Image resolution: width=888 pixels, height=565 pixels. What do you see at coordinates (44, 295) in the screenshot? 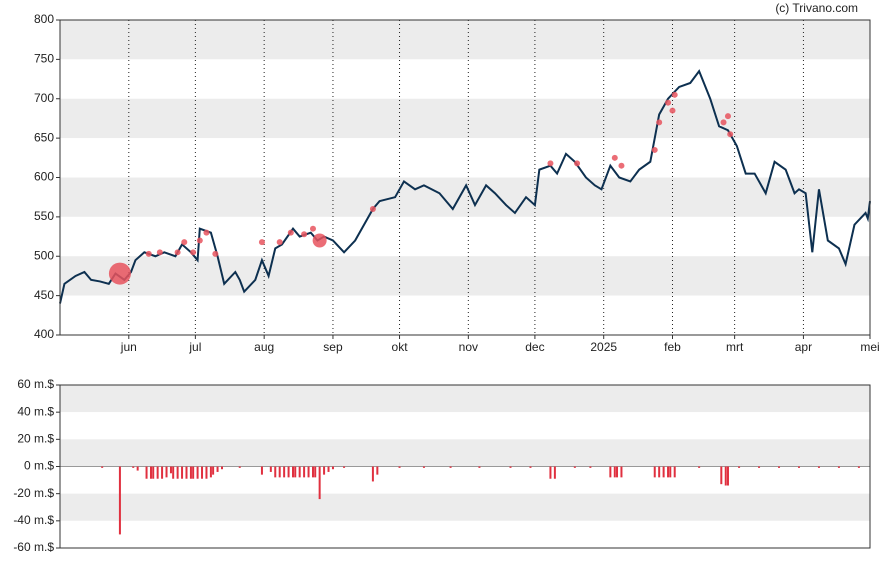
I see `y-tick-label: 450` at bounding box center [44, 295].